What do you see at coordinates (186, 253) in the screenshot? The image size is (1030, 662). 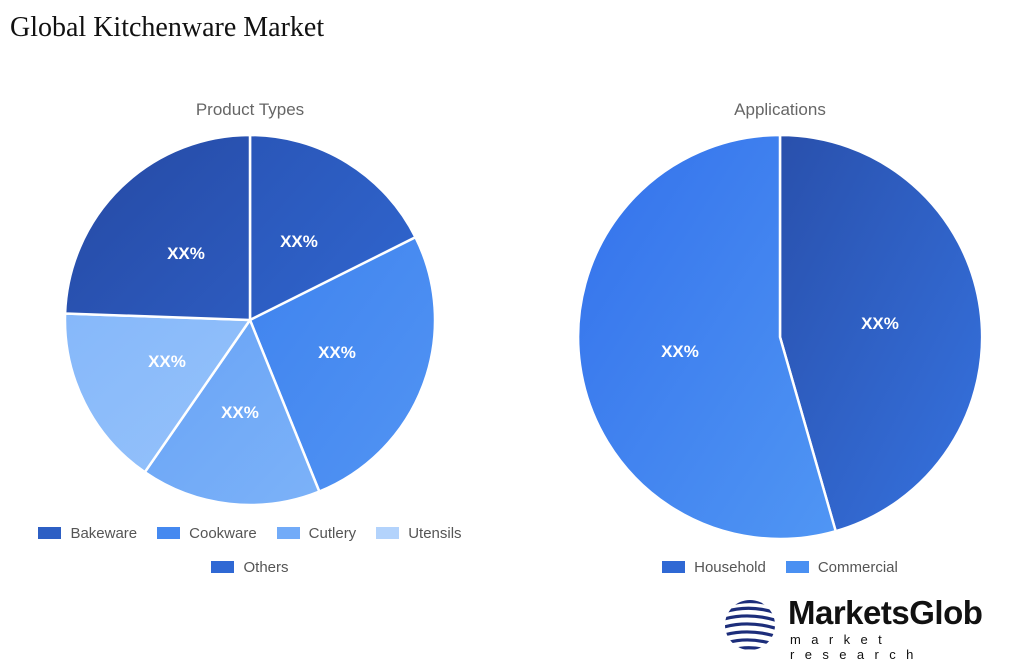 I see `slice-label-others: XX%` at bounding box center [186, 253].